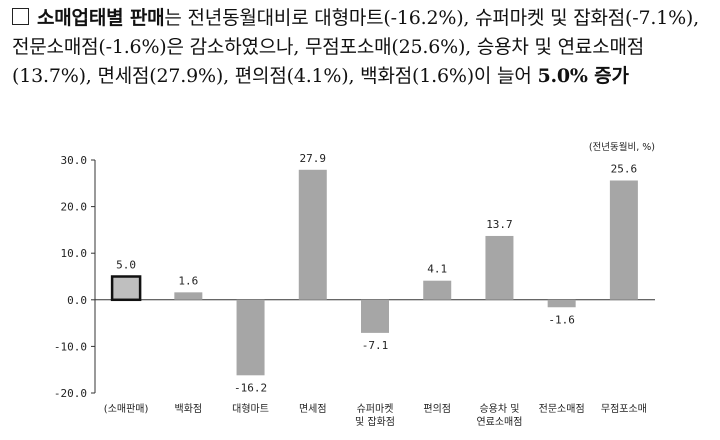 The width and height of the screenshot is (720, 440). Describe the element at coordinates (313, 158) in the screenshot. I see `data-label: 27.9` at that location.